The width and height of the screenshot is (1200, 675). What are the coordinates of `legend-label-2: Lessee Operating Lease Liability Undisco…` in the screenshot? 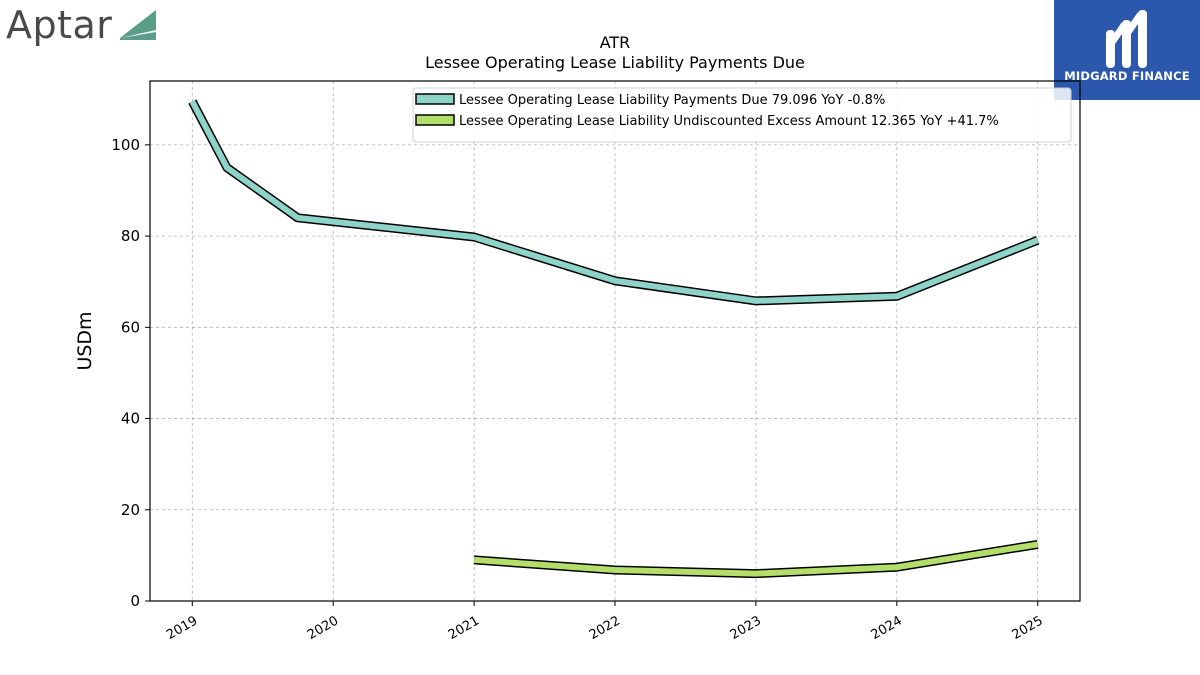 It's located at (729, 121).